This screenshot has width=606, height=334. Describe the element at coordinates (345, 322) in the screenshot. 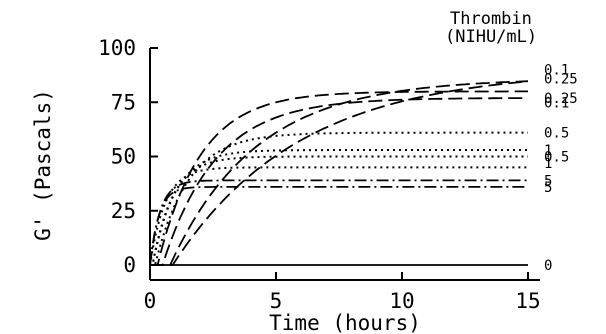

I see `x-axis-title: Time (hours)` at that location.